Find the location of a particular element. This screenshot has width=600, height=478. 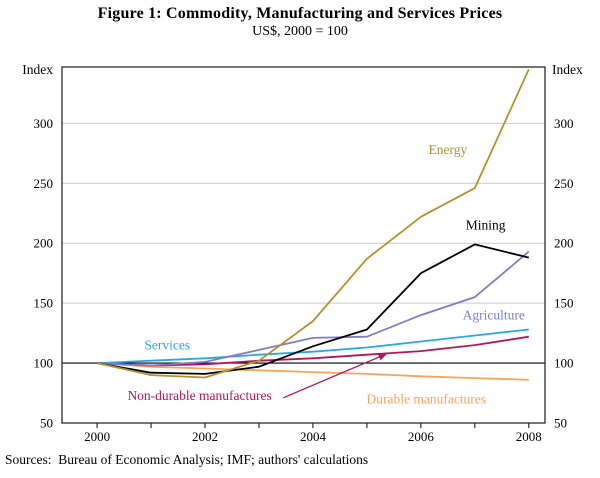

x-tick-label: 2008 is located at coordinates (529, 436).